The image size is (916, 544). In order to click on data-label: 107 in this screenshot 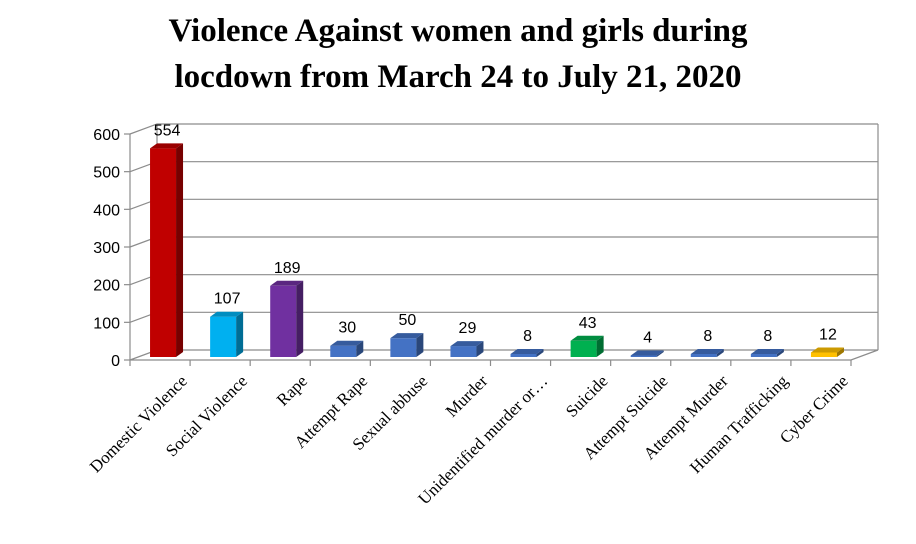, I will do `click(227, 299)`.